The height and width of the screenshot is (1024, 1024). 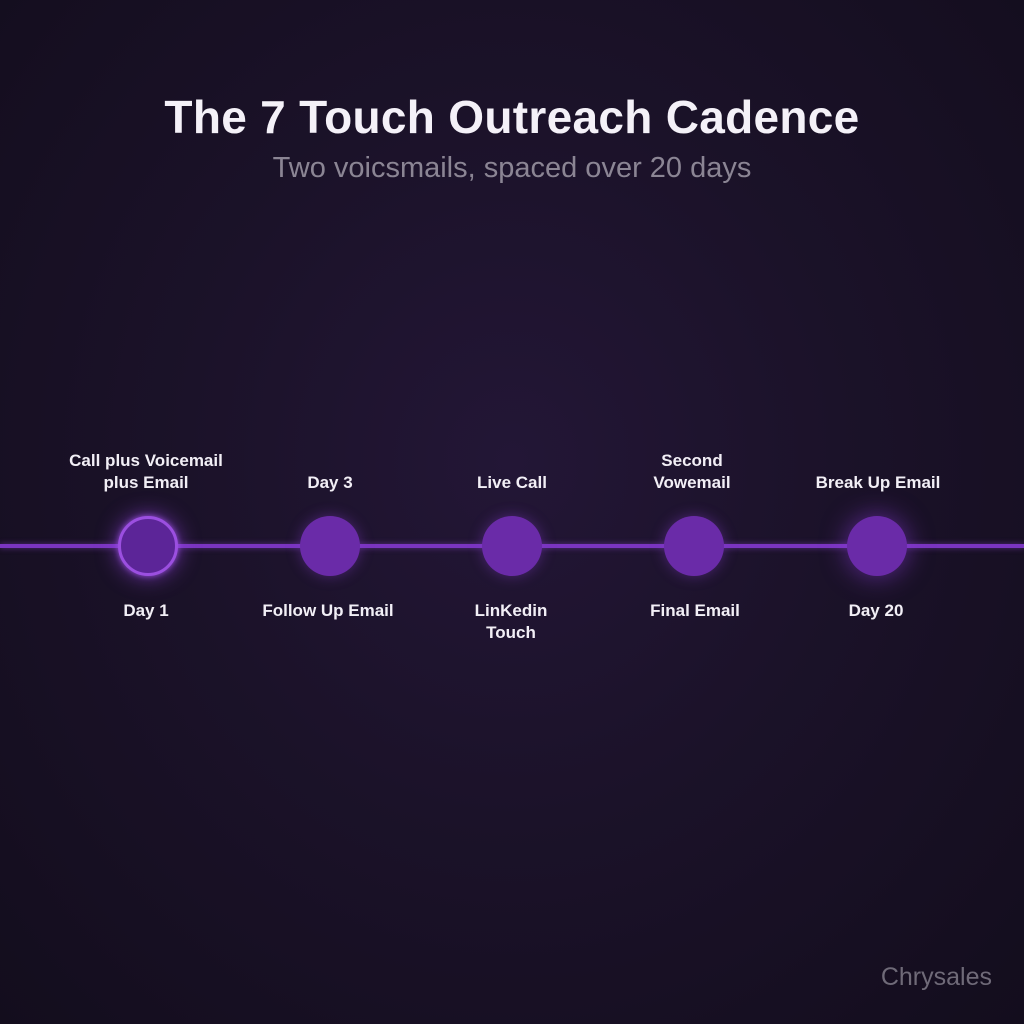 I want to click on diagram-title: The 7 Touch Outreach Cadence, so click(x=512, y=117).